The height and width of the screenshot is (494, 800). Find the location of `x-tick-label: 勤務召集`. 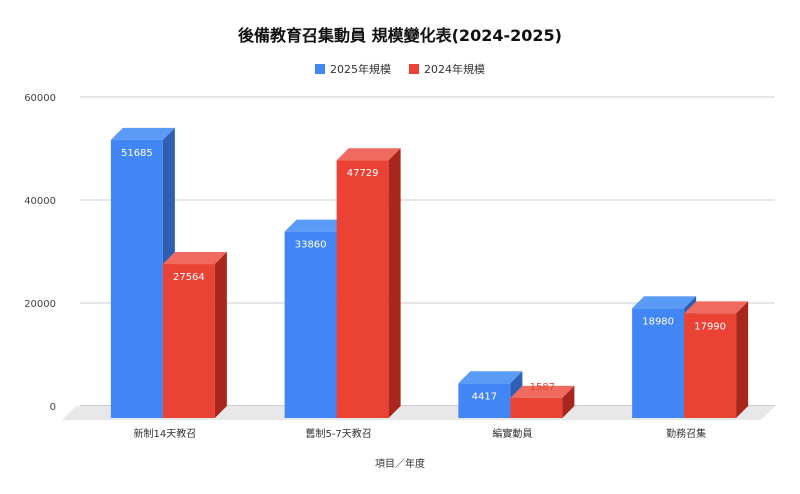

x-tick-label: 勤務召集 is located at coordinates (686, 433).